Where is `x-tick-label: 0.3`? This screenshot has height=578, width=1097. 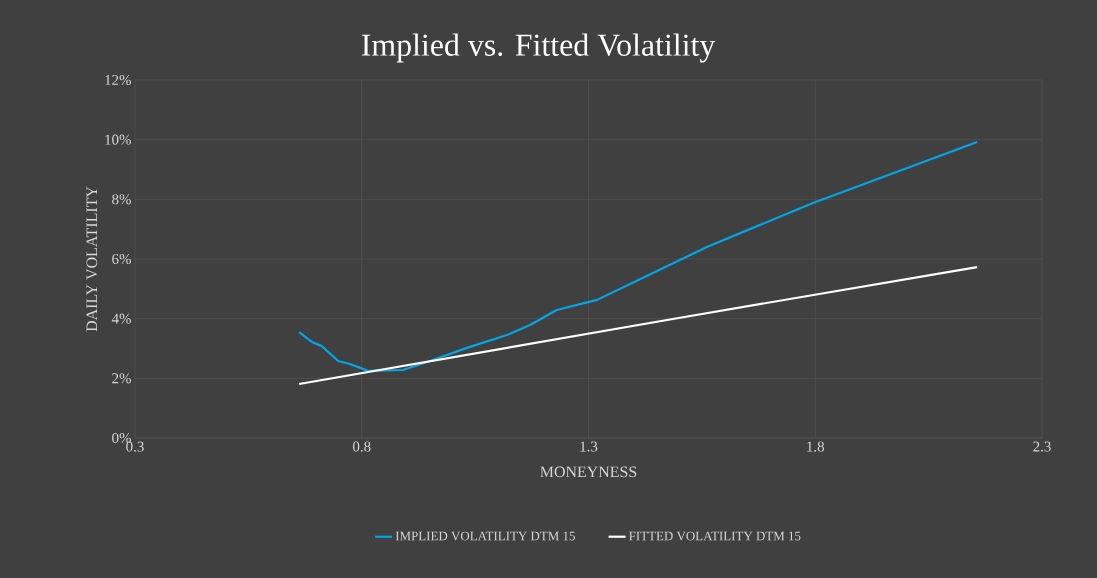 x-tick-label: 0.3 is located at coordinates (135, 446).